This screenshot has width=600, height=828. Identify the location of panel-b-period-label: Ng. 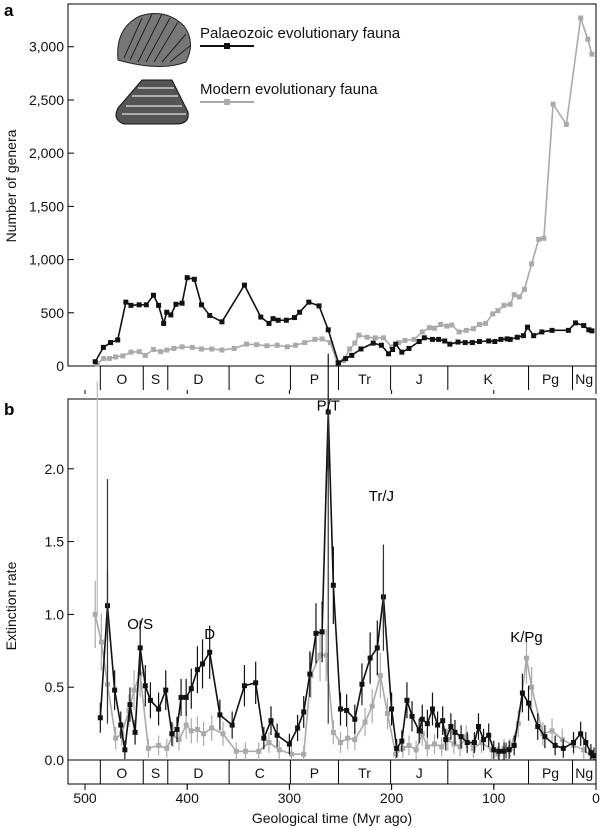
(584, 773).